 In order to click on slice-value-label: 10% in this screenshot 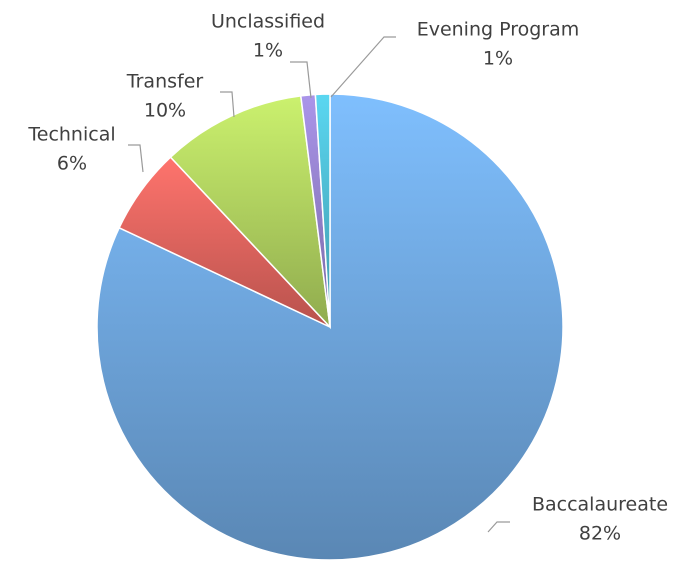, I will do `click(165, 111)`.